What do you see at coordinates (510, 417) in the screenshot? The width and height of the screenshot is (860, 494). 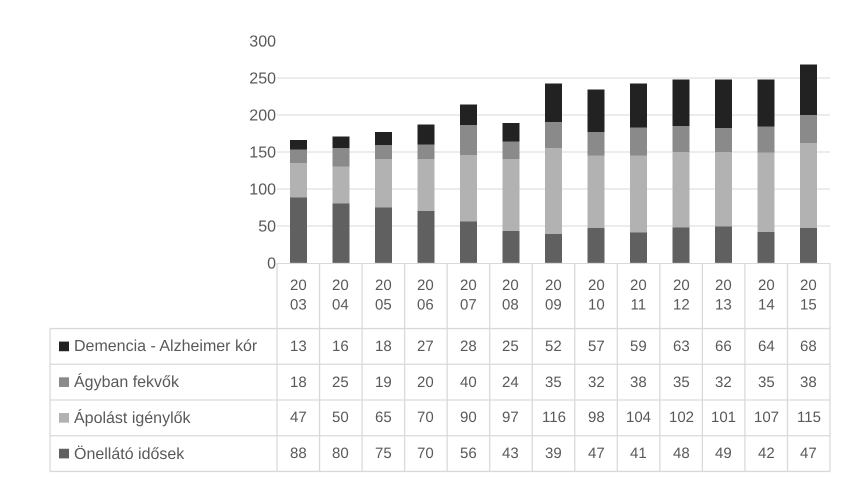 I see `data-label: 97` at bounding box center [510, 417].